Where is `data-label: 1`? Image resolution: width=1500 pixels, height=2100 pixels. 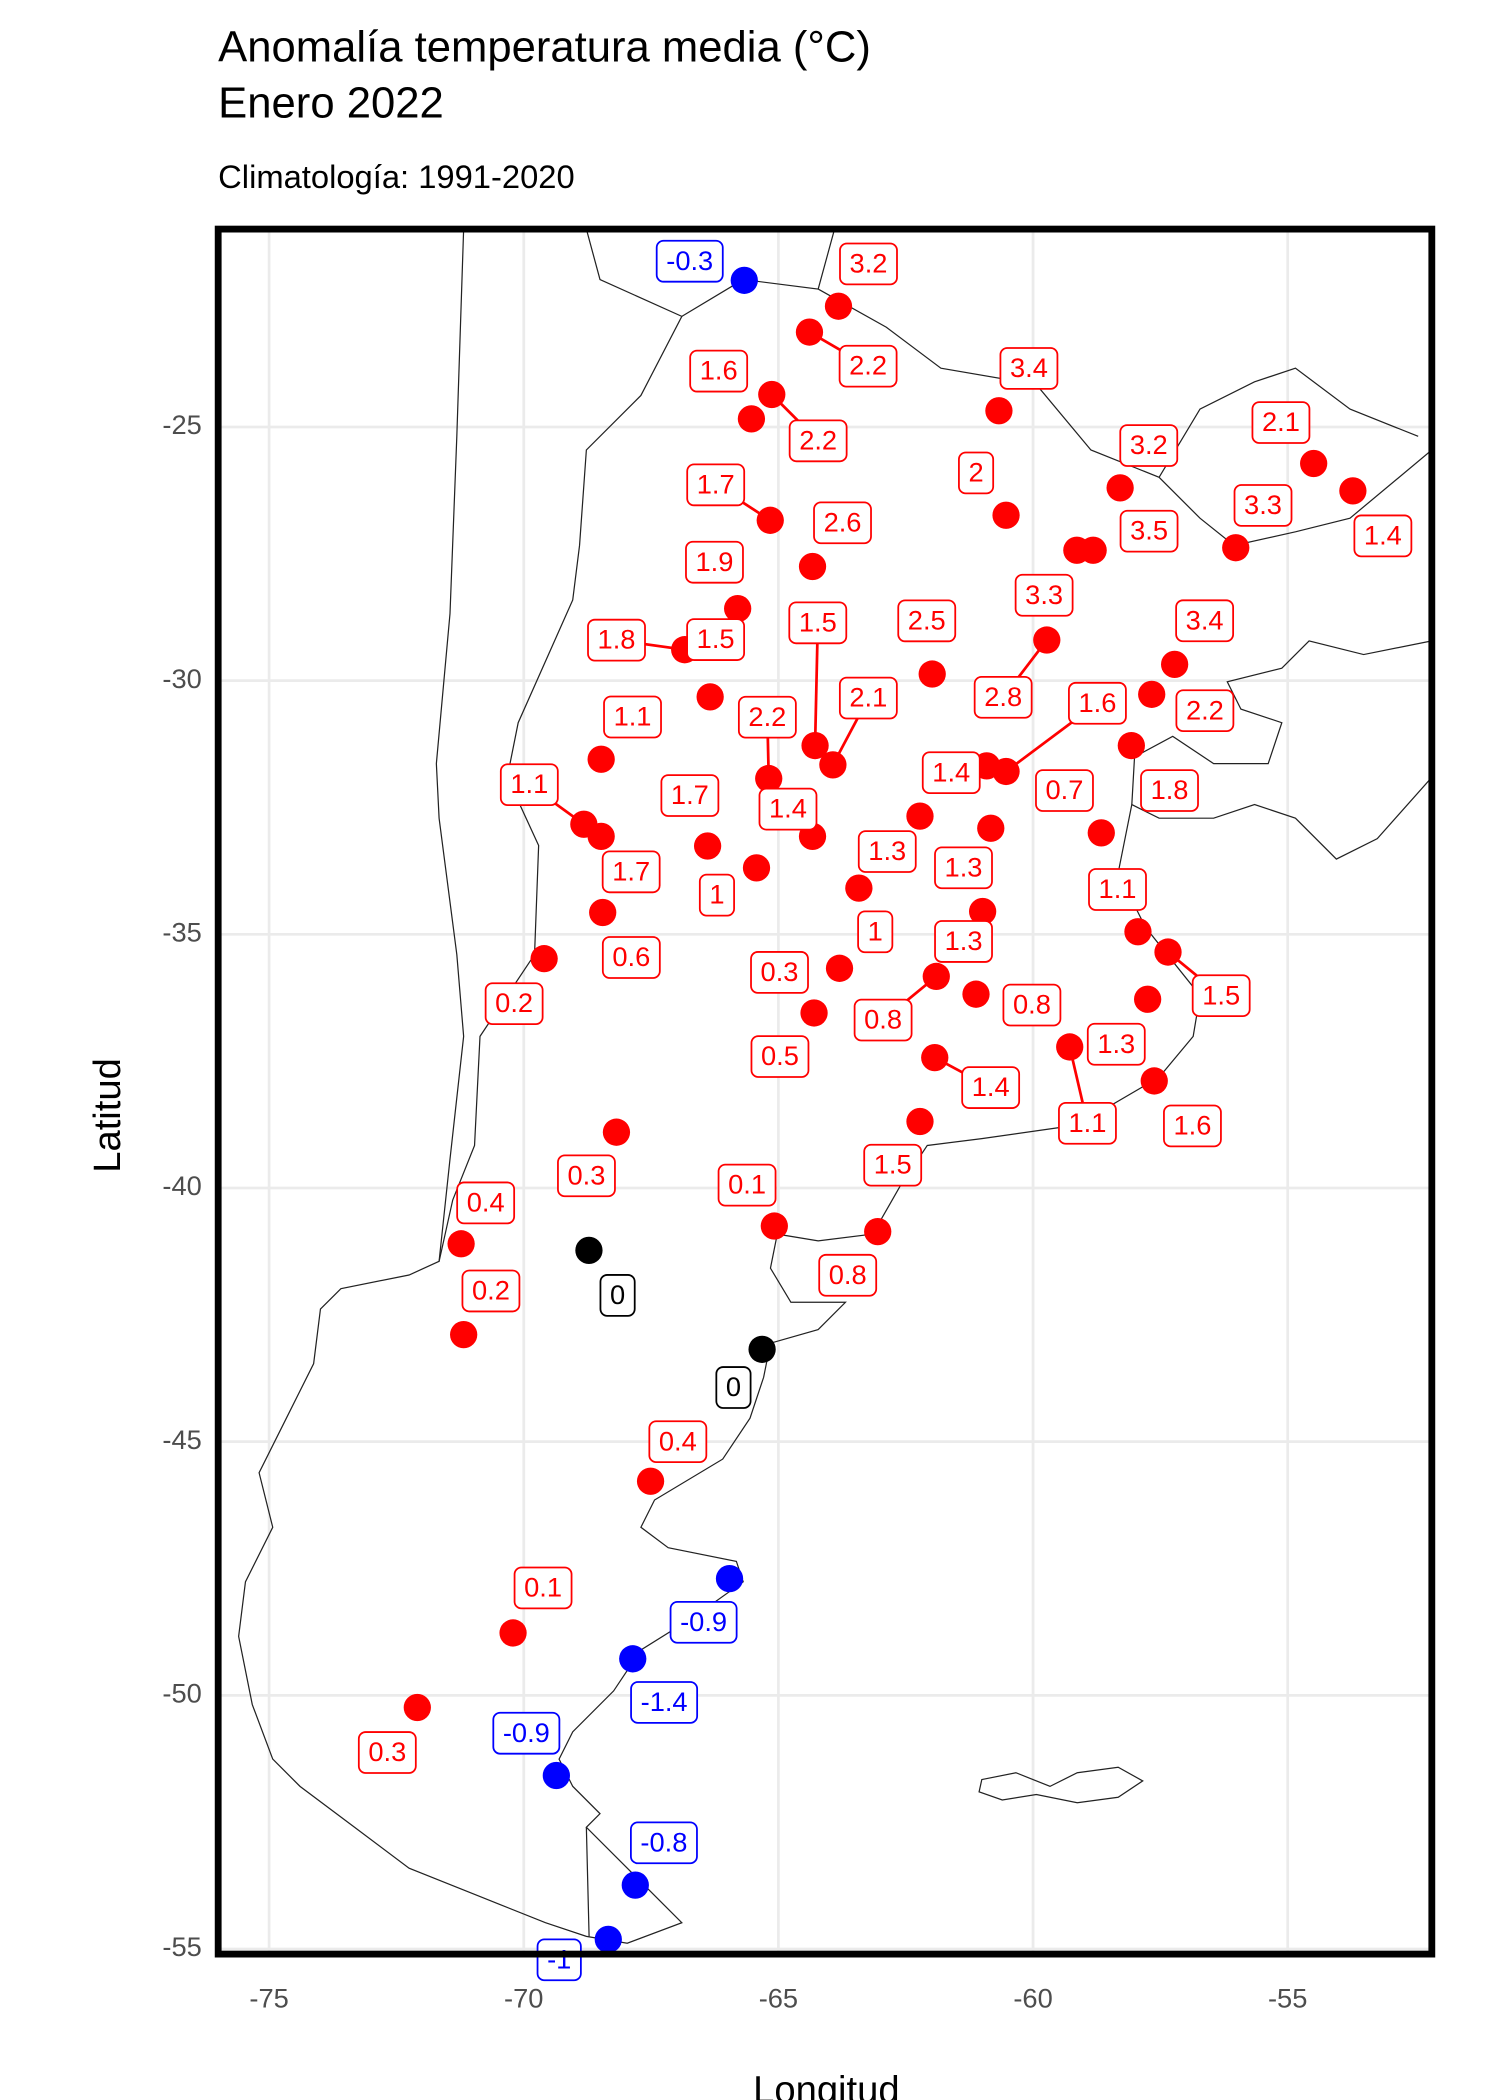
data-label: 1 is located at coordinates (875, 930).